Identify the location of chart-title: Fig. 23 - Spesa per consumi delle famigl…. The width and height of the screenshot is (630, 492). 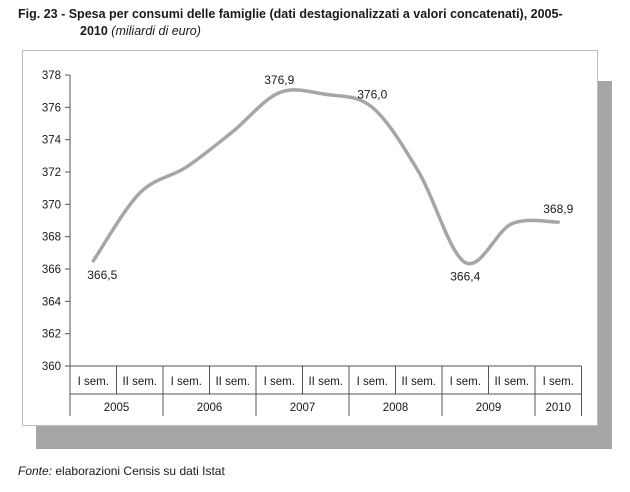
(318, 23).